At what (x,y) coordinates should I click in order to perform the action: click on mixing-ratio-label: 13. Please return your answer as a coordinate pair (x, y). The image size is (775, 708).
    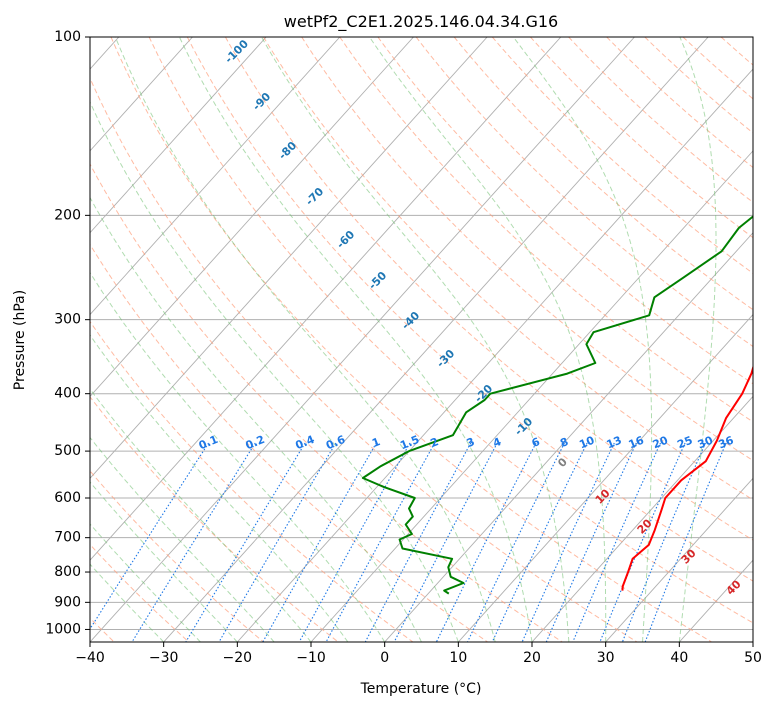
    Looking at the image, I should click on (614, 443).